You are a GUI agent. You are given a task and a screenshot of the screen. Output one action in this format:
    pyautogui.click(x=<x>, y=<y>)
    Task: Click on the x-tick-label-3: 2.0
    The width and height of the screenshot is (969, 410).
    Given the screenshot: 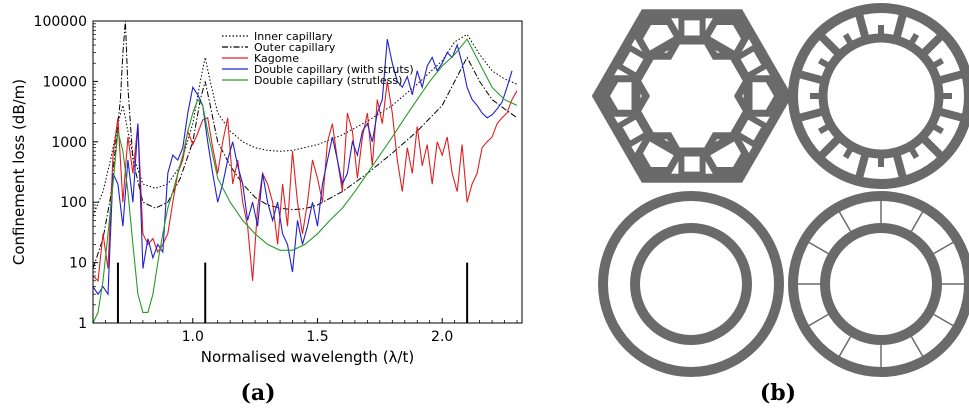 What is the action you would take?
    pyautogui.click(x=442, y=337)
    